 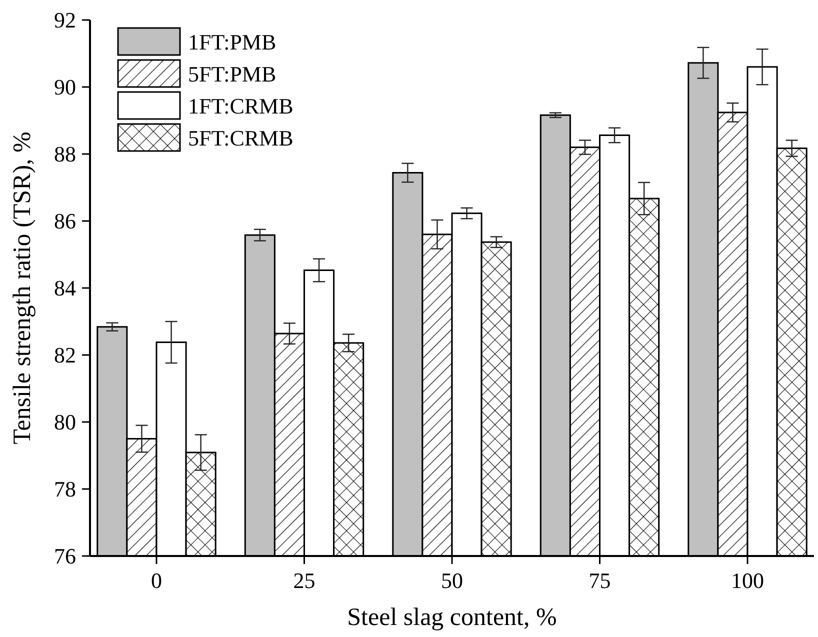 What do you see at coordinates (599, 580) in the screenshot?
I see `x-tick-label: 75` at bounding box center [599, 580].